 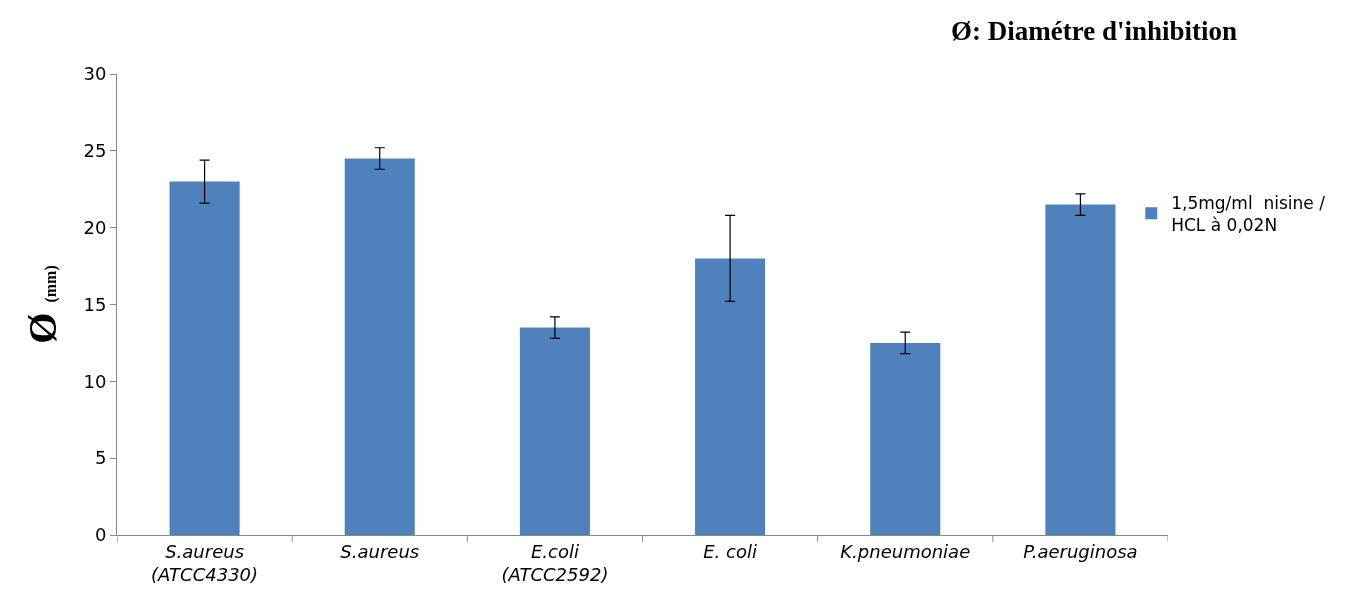 I want to click on legend-label: 1,5mg/ml nisine / HCL à 0,02N, so click(x=1248, y=213).